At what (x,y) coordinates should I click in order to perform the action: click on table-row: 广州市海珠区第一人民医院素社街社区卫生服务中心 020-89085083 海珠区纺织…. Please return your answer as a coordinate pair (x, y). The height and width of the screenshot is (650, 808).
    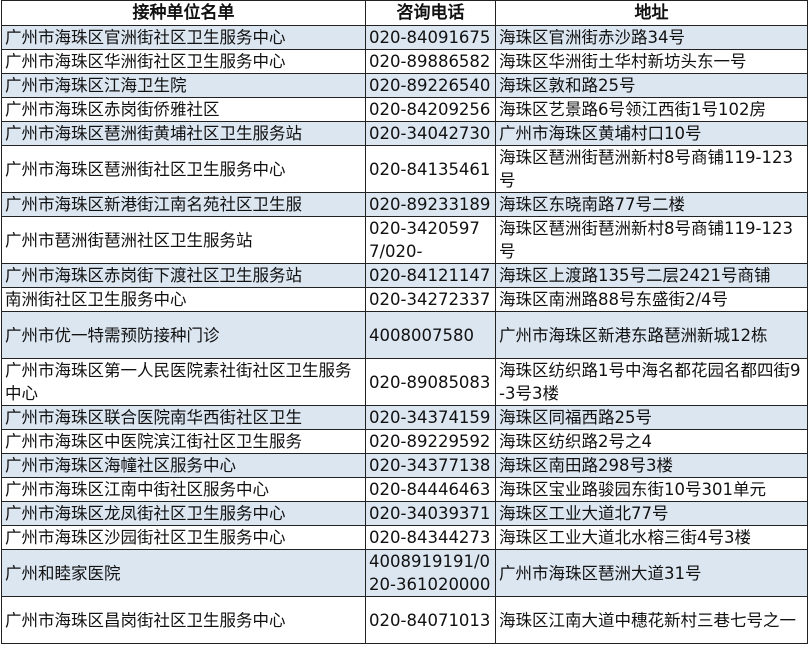
    Looking at the image, I should click on (404, 382).